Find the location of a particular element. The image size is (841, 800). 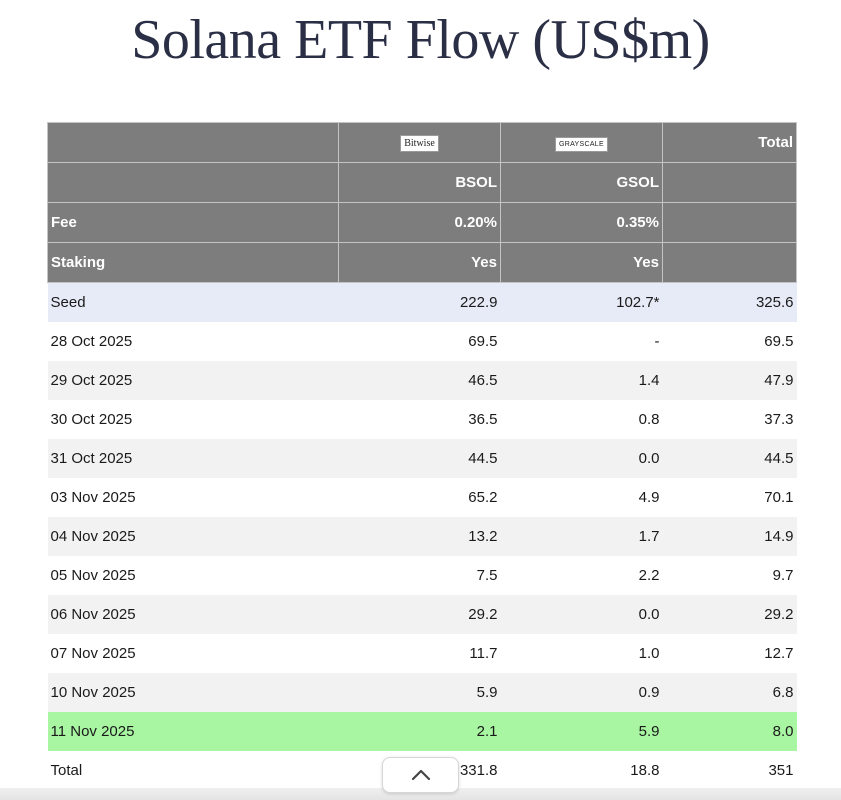

grayscale-logo: GRAYSCALE is located at coordinates (581, 144).